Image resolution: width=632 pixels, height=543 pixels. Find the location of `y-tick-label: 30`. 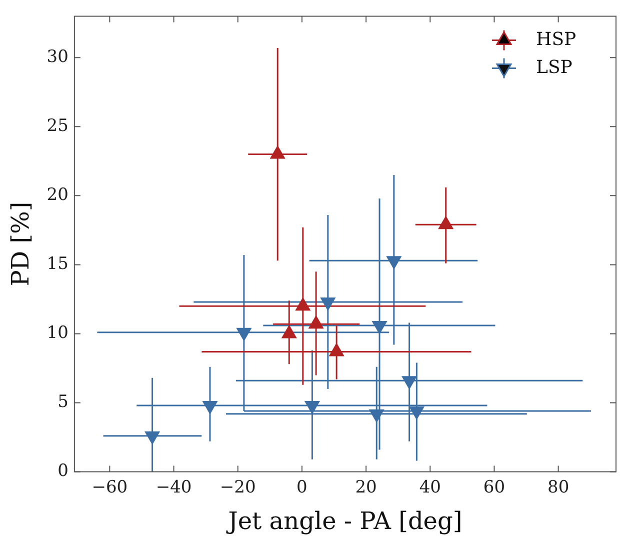

y-tick-label: 30 is located at coordinates (57, 57).